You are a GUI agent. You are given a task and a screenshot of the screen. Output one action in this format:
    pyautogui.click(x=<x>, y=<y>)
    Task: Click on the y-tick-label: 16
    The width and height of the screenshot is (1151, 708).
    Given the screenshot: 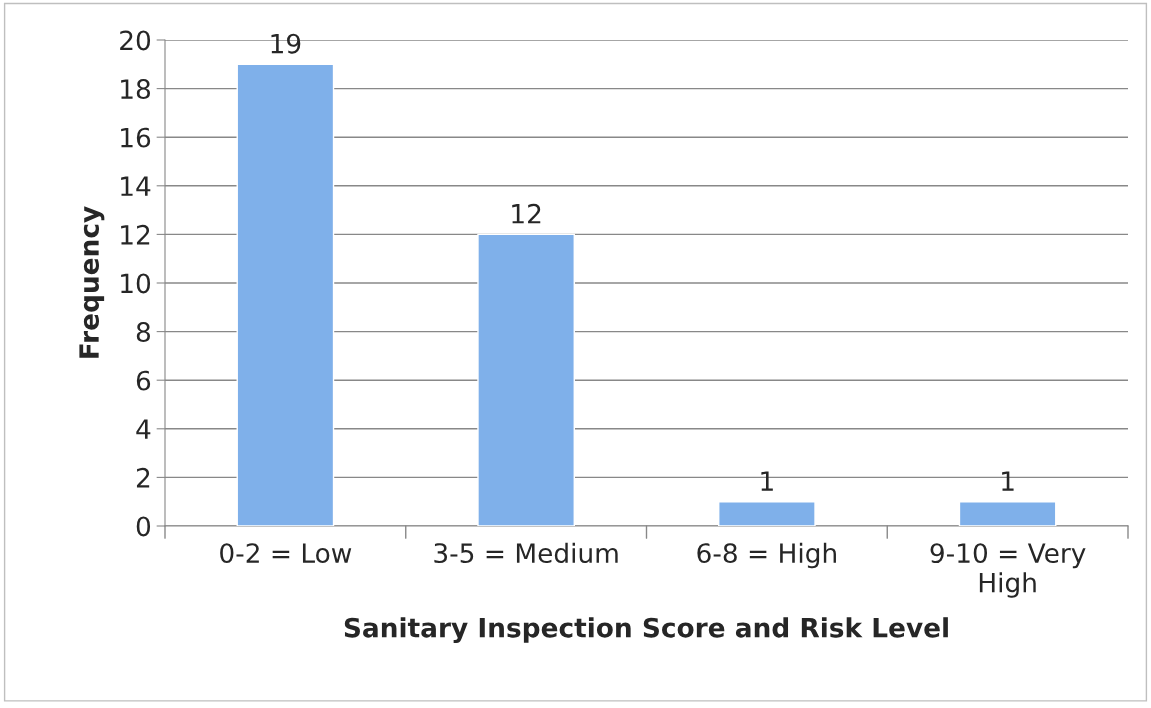 What is the action you would take?
    pyautogui.click(x=136, y=137)
    